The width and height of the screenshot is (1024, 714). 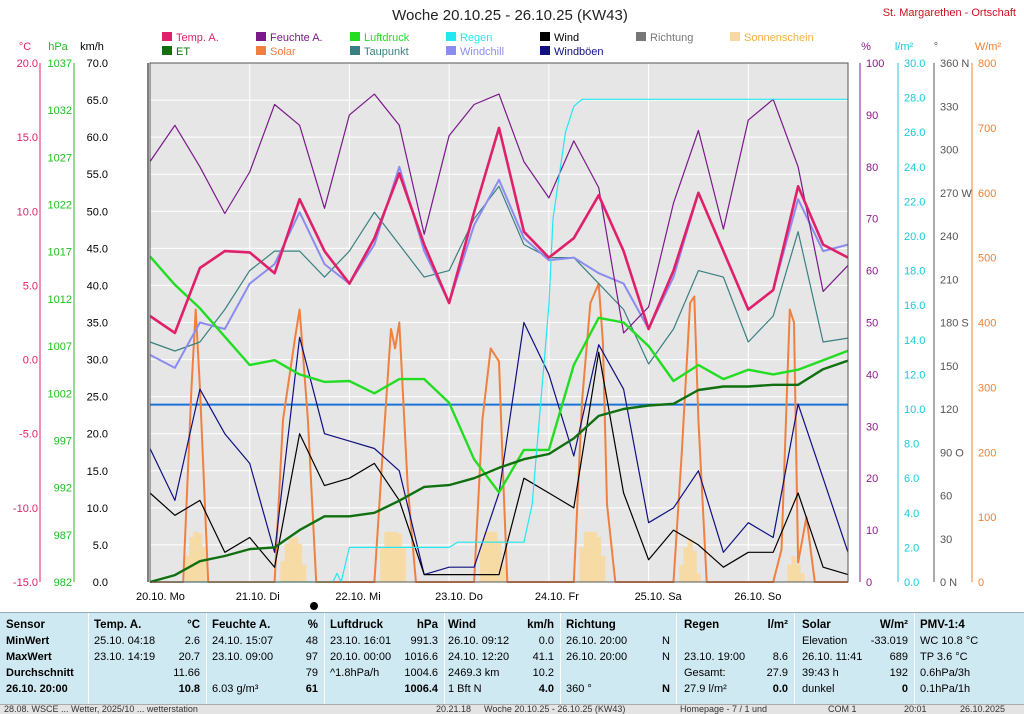 I want to click on rain-header: Regen l/m², so click(x=738, y=625).